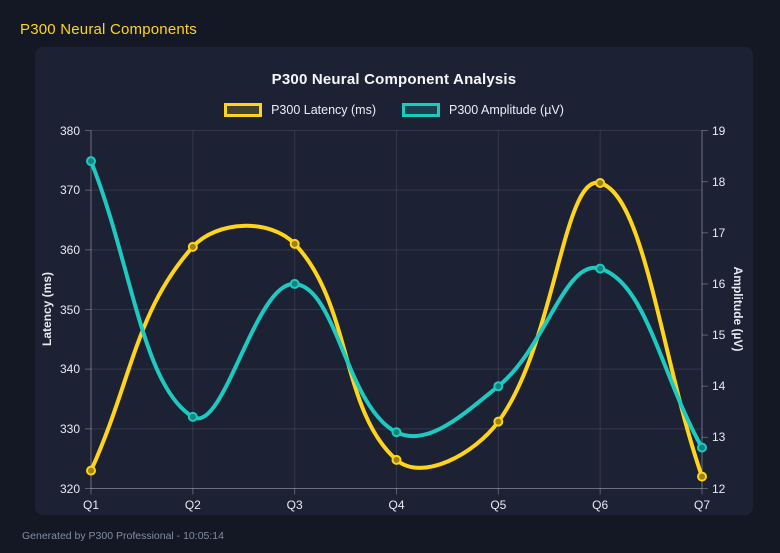 This screenshot has width=780, height=553. Describe the element at coordinates (719, 335) in the screenshot. I see `right-axis-tick: 15` at that location.